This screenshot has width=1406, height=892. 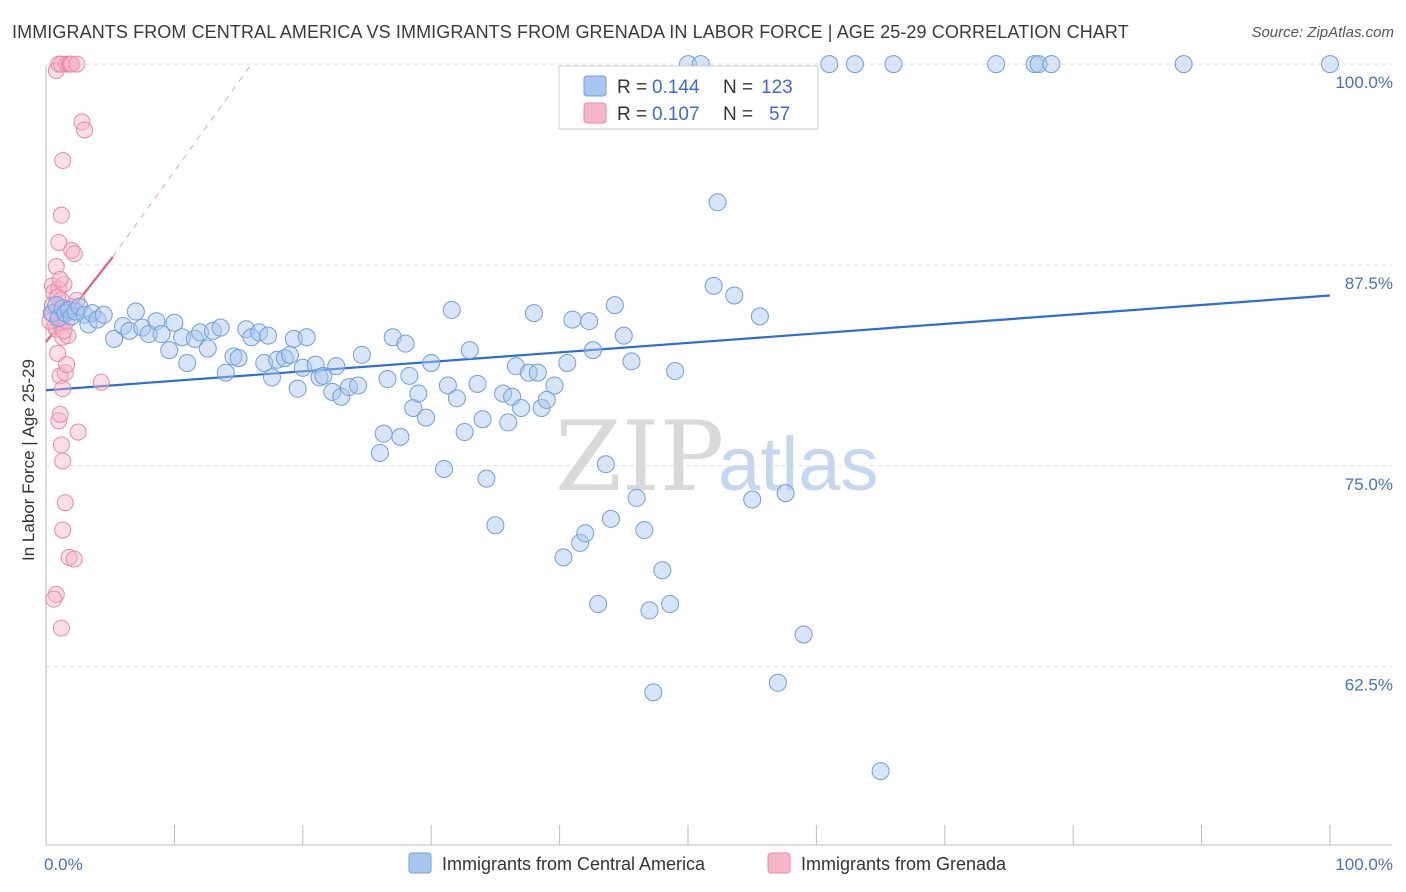 I want to click on y-tick-labels: 62.5% 75.0% 87.5% 100.0%, so click(x=1364, y=384).